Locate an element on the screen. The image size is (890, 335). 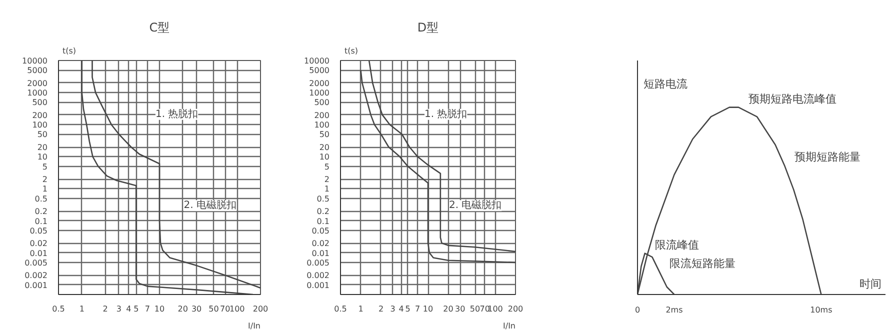
x-tick-label: 0 is located at coordinates (637, 310).